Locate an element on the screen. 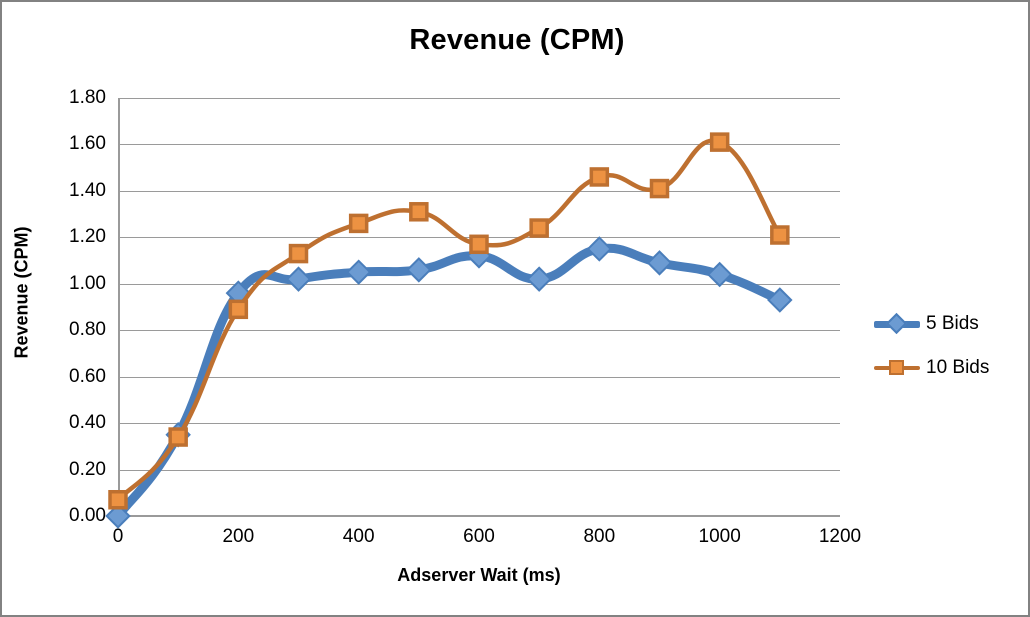  legend-marker-square-icon is located at coordinates (896, 367).